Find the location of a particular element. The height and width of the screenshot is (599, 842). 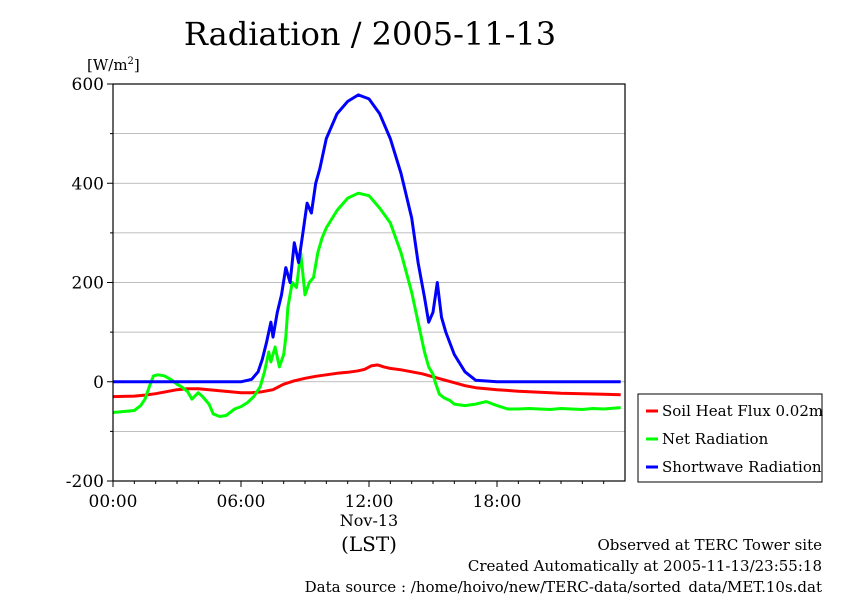

legend-label: Net Radiation is located at coordinates (715, 439).